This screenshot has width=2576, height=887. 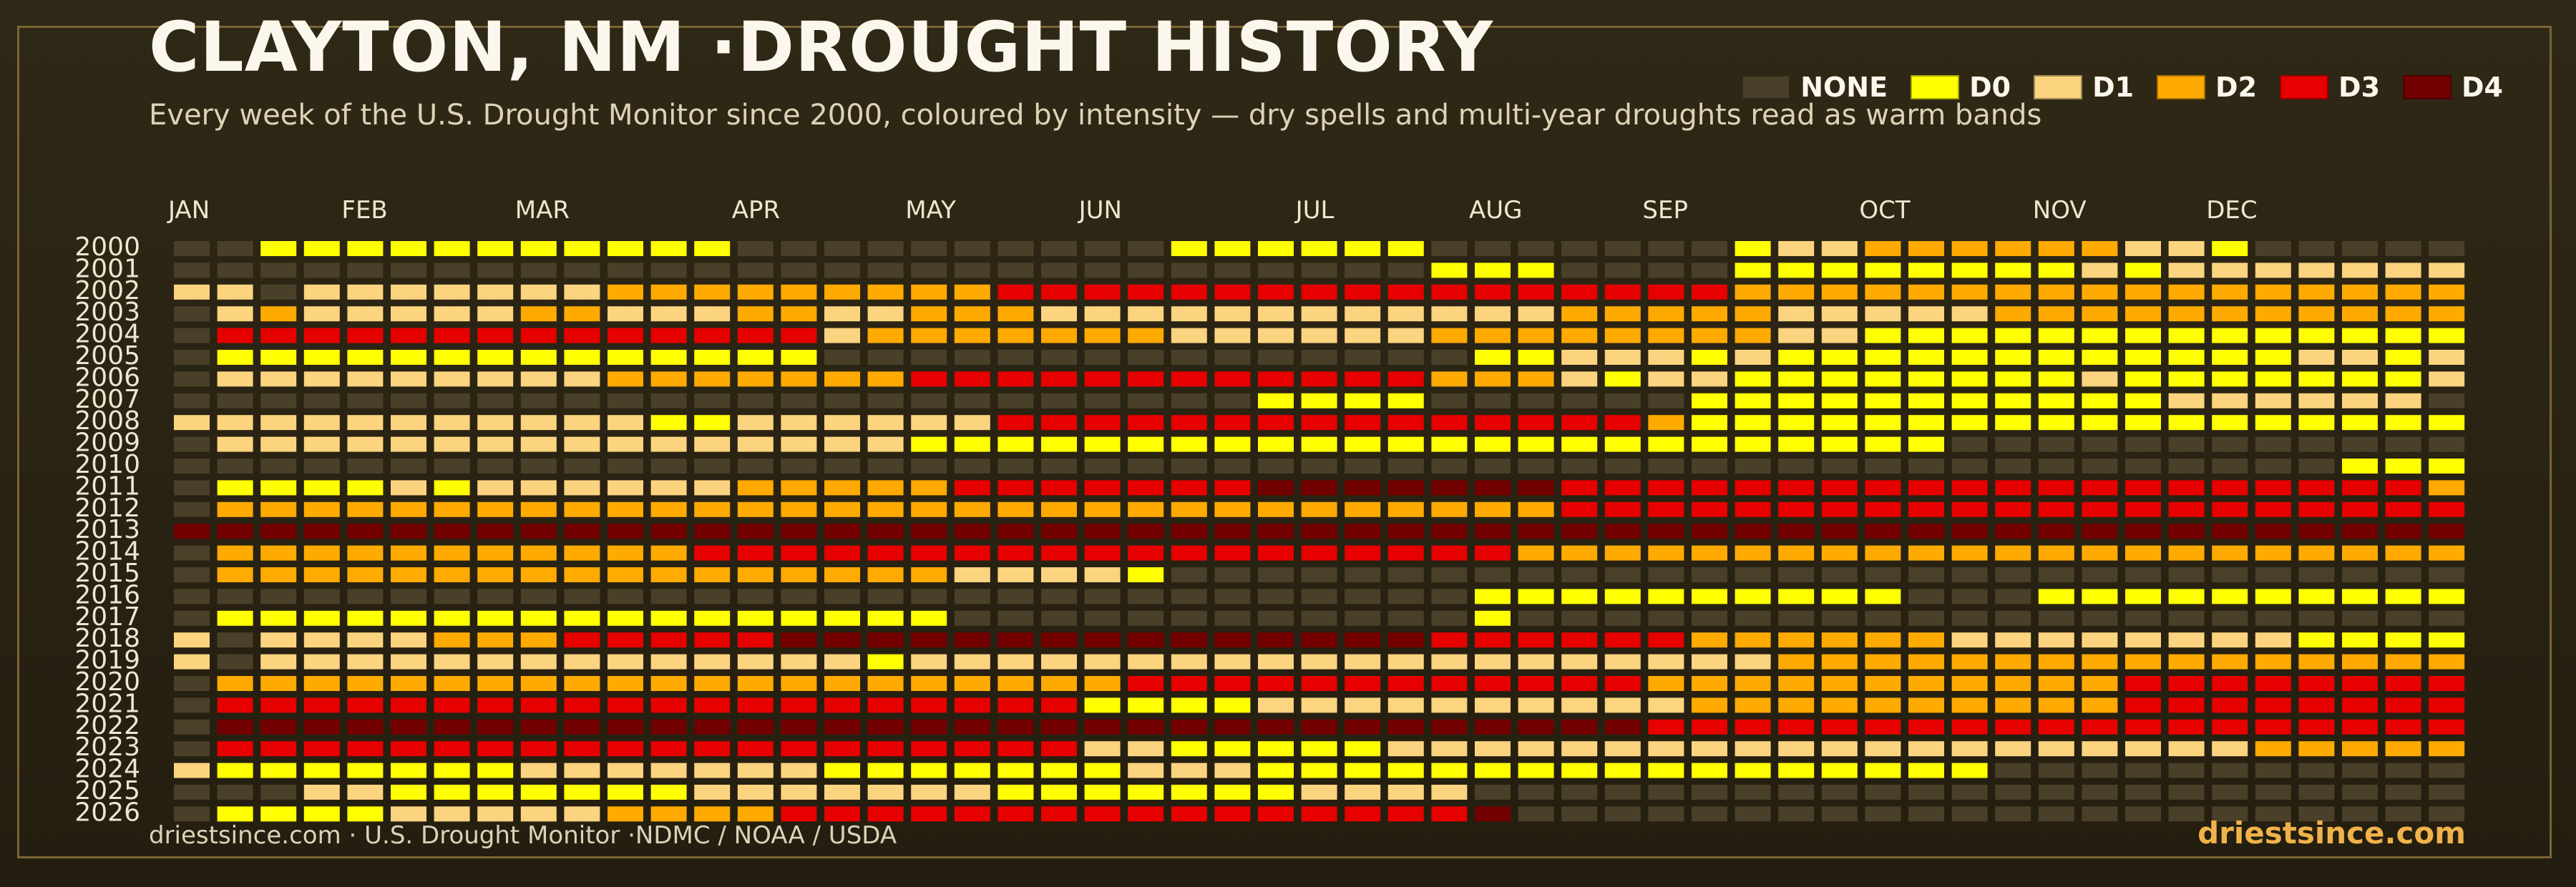 I want to click on week-cell-2024-w14, so click(x=755, y=771).